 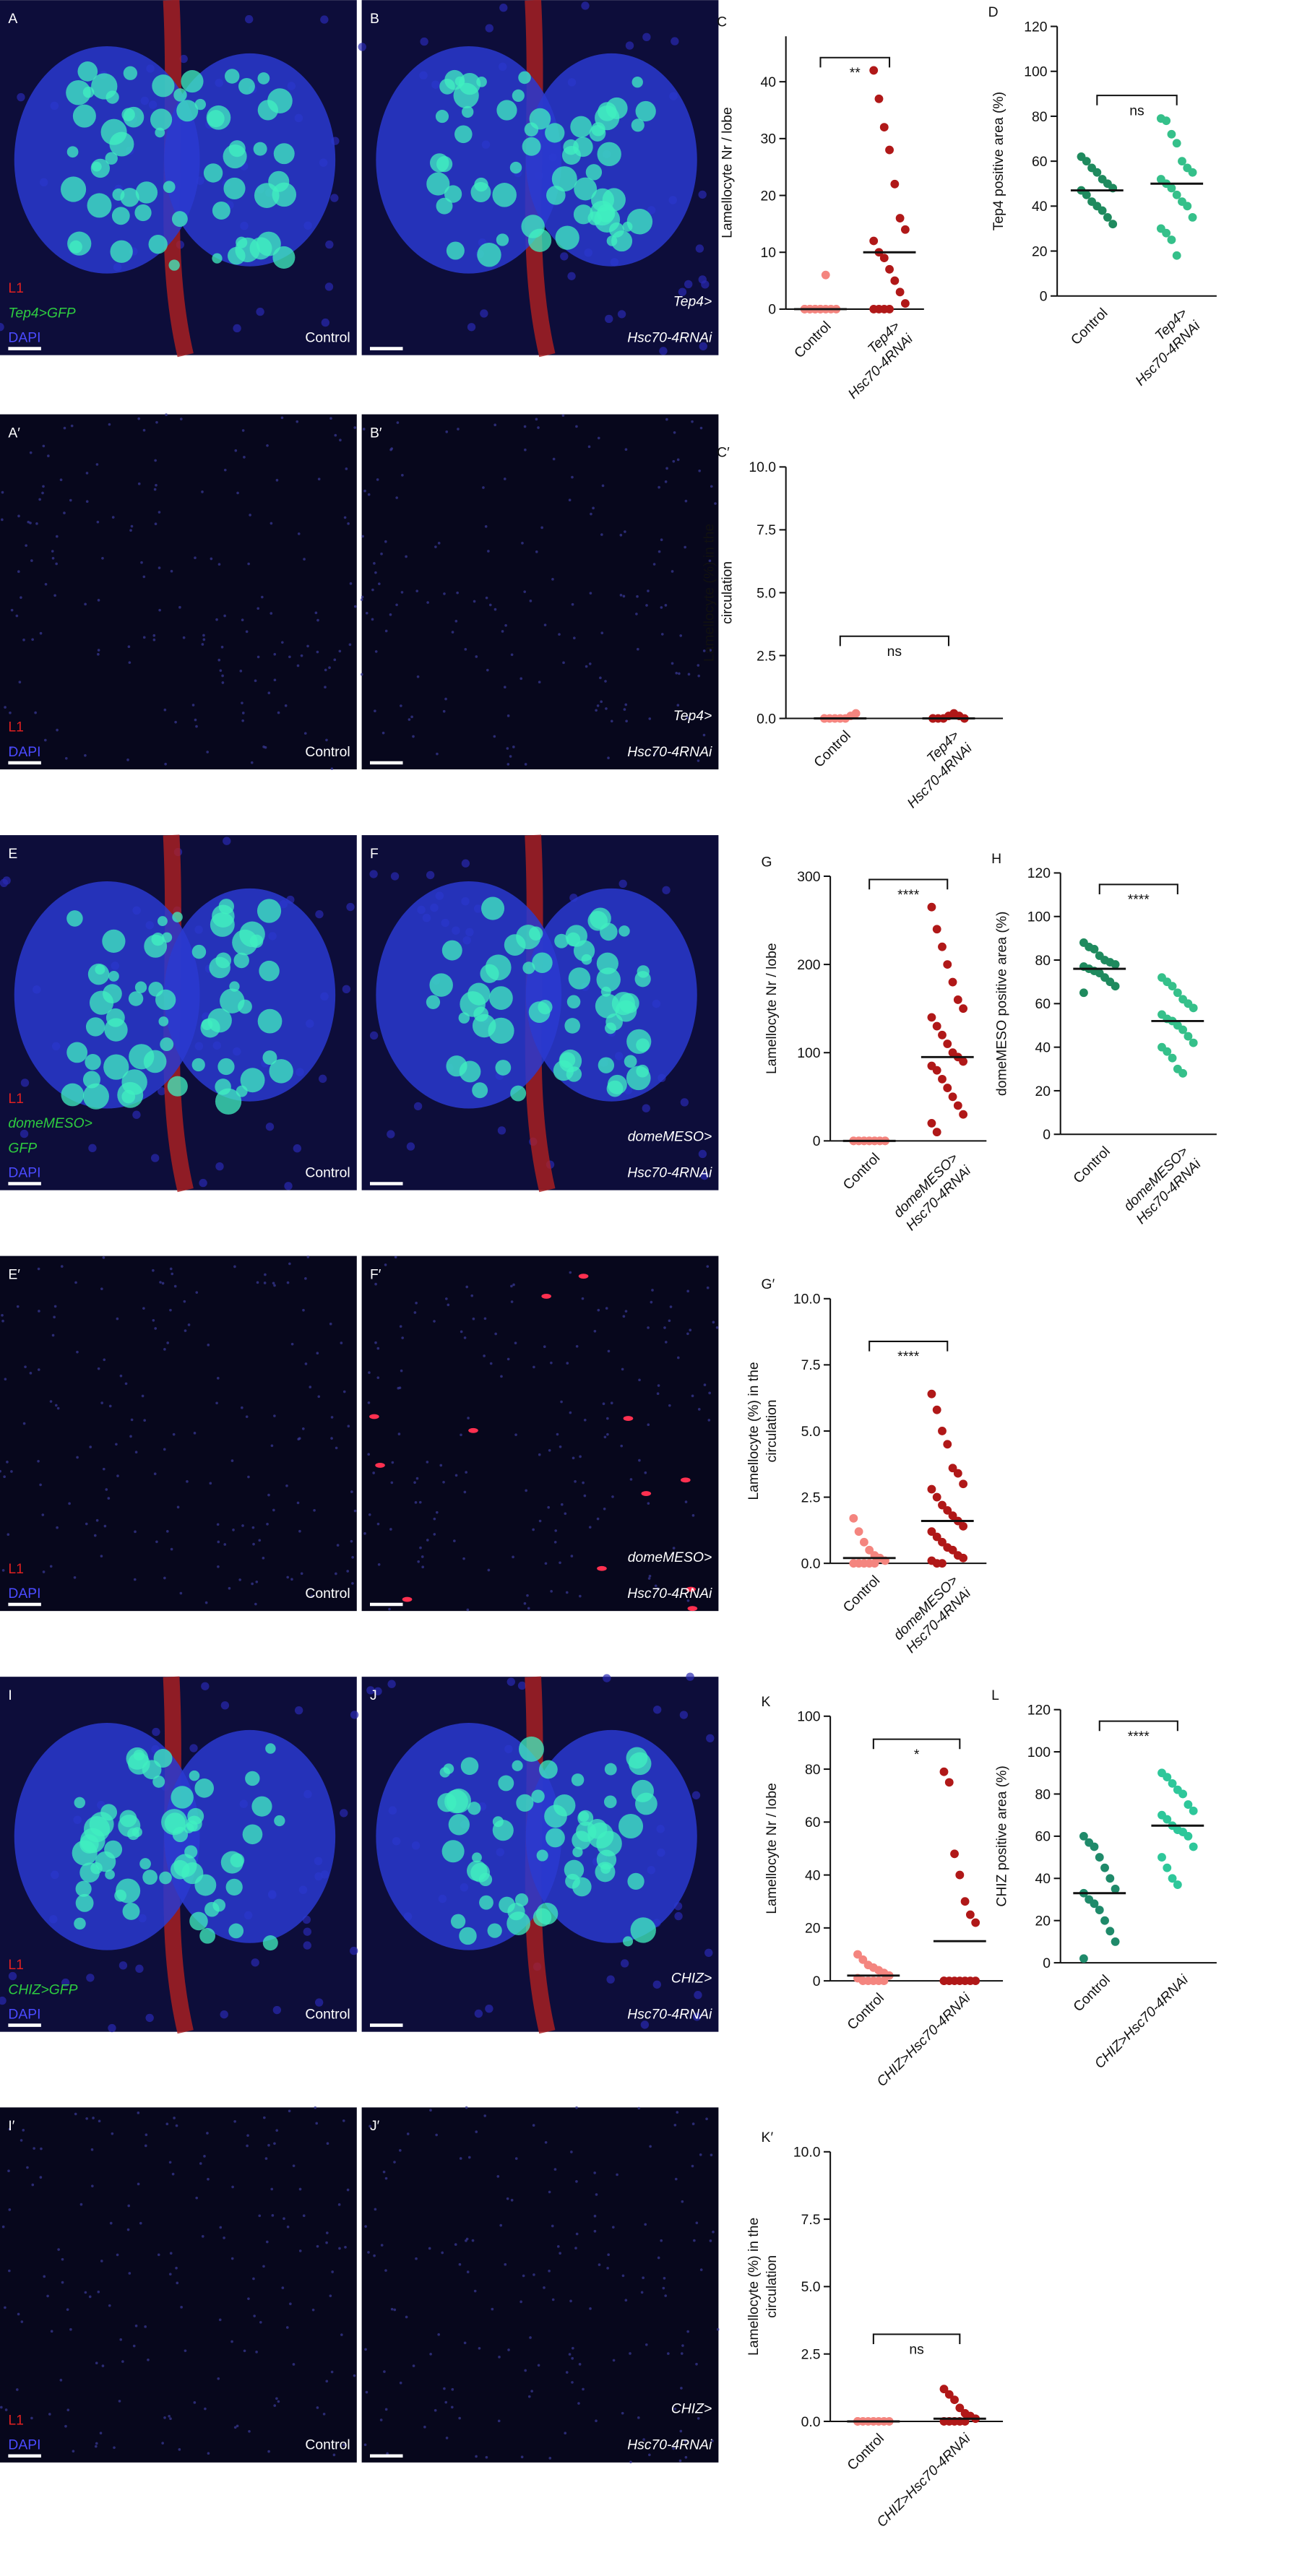 I want to click on y-tick-label: 20, so click(x=813, y=1929).